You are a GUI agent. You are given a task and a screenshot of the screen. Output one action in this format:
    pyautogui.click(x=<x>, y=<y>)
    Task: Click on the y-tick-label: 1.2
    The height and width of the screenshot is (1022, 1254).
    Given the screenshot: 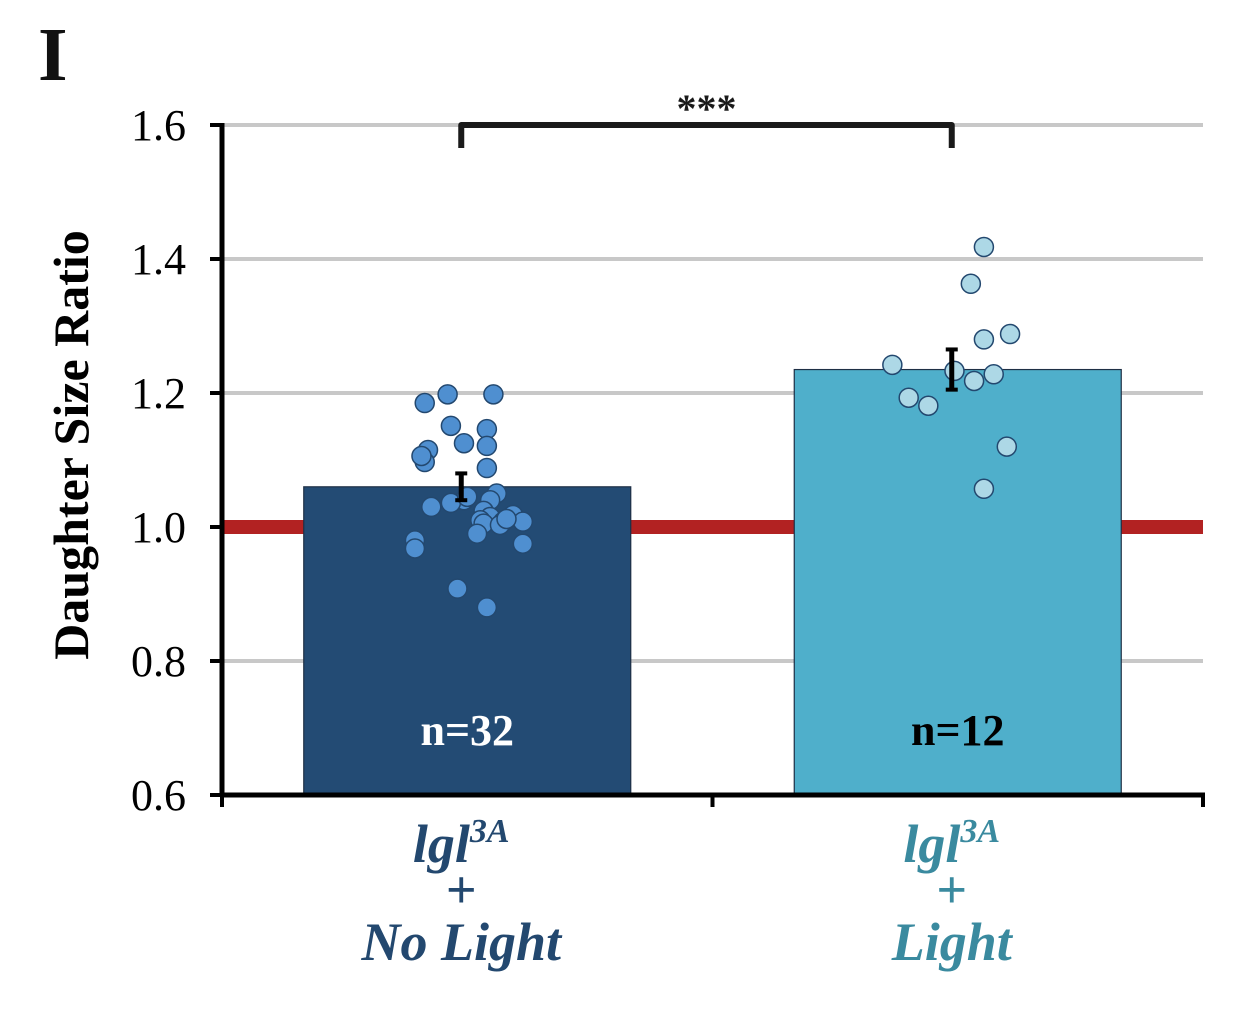 What is the action you would take?
    pyautogui.click(x=158, y=393)
    